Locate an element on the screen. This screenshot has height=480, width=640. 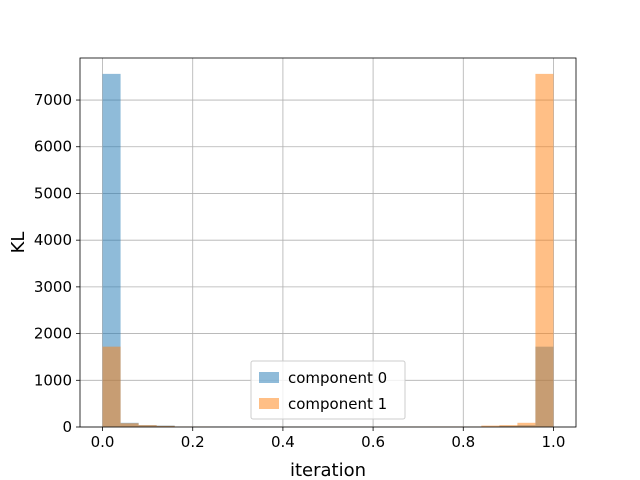
x-tick-label: 0.4 is located at coordinates (283, 442).